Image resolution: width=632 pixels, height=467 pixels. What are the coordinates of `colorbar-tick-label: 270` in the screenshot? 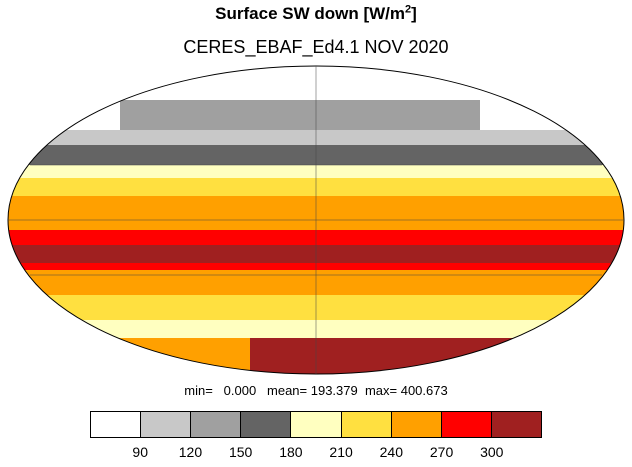 It's located at (441, 452).